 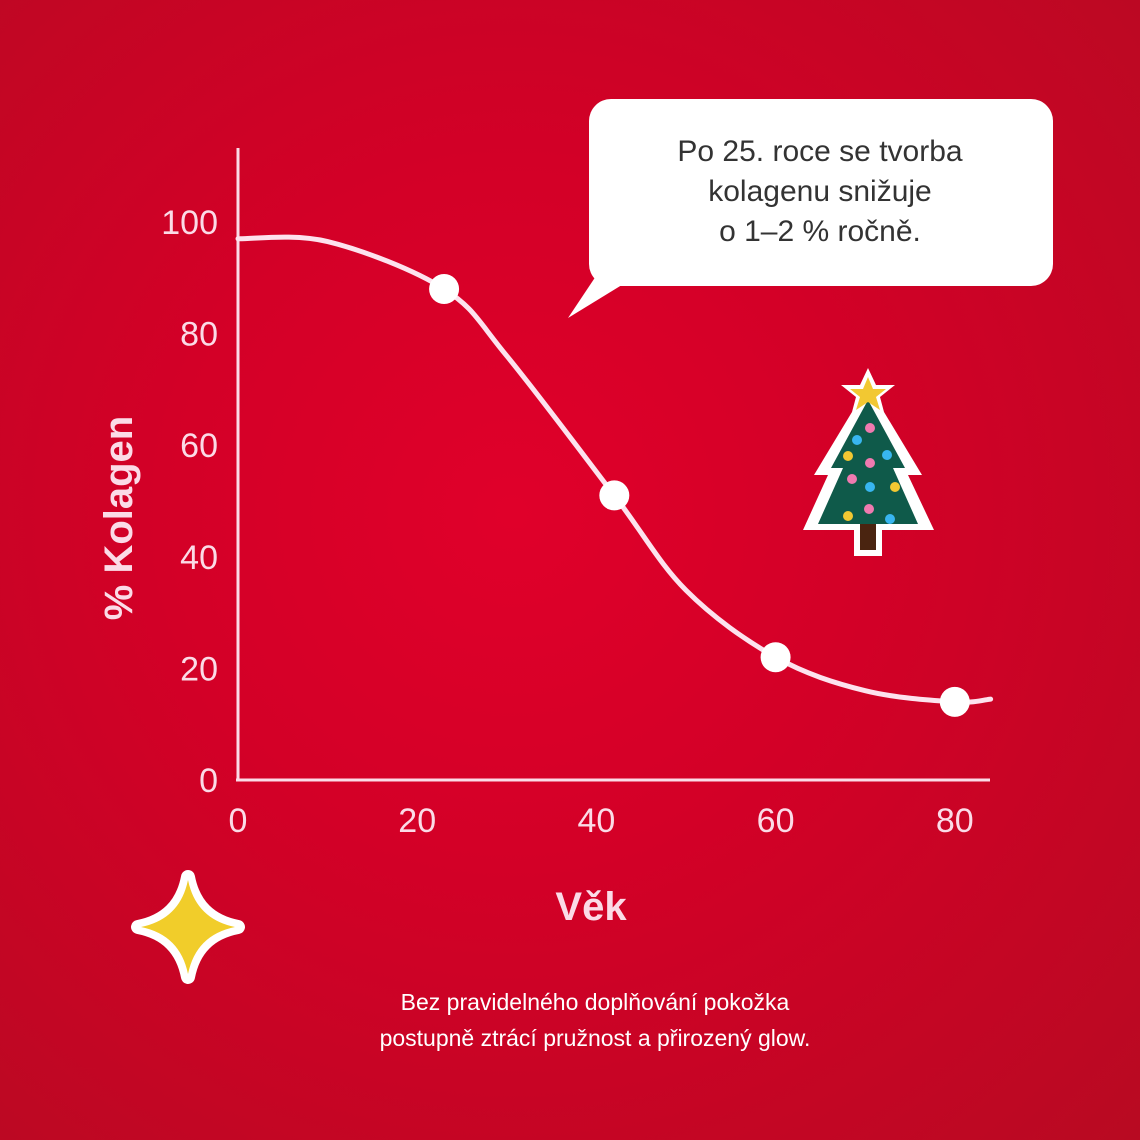 What do you see at coordinates (208, 781) in the screenshot?
I see `y-tick-label: 0` at bounding box center [208, 781].